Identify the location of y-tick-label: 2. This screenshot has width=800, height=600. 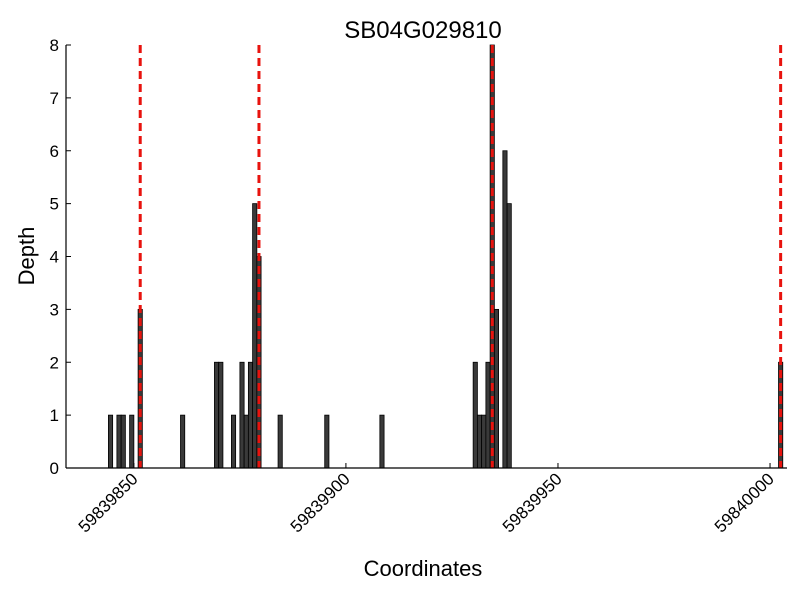
(54, 362).